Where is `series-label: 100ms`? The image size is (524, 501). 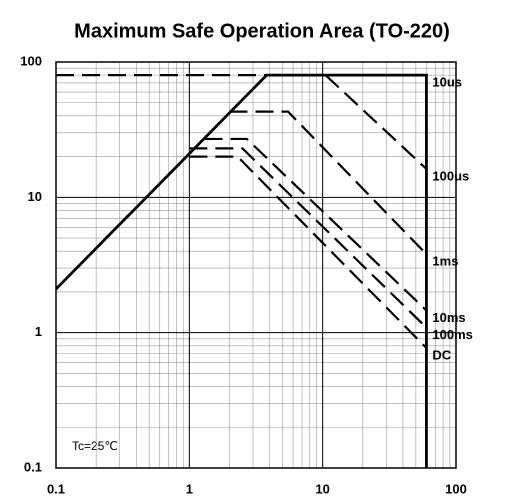 series-label: 100ms is located at coordinates (452, 334).